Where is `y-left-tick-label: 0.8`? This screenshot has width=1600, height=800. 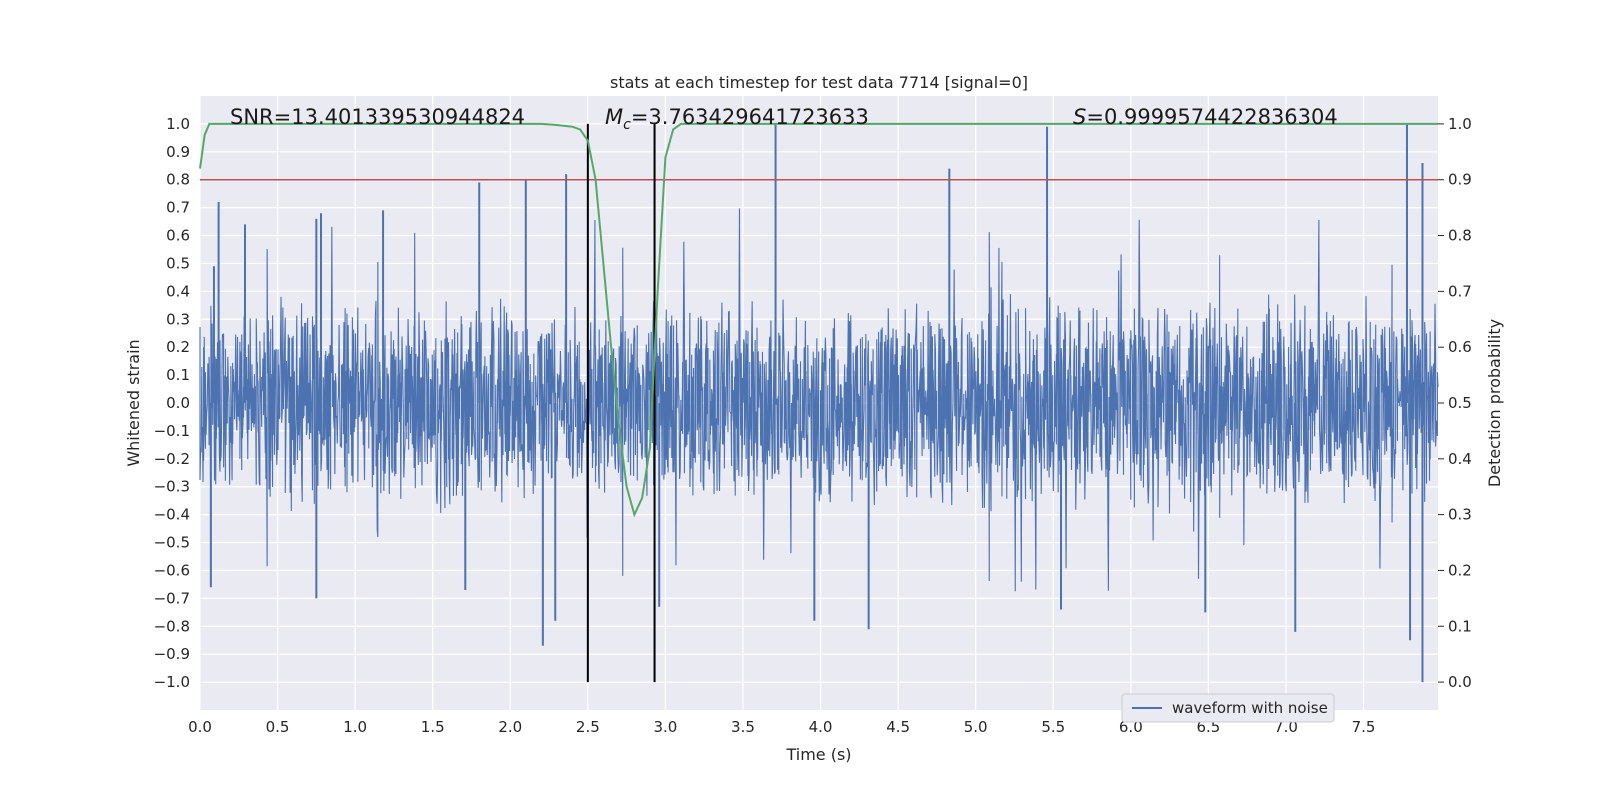 y-left-tick-label: 0.8 is located at coordinates (178, 180).